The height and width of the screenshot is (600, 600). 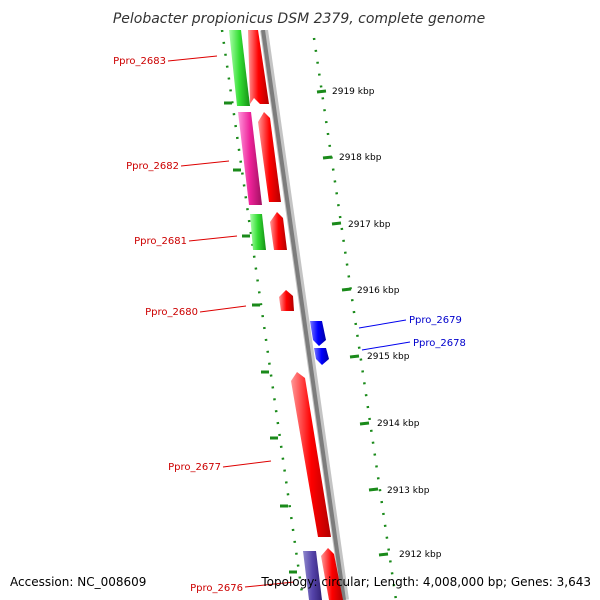 What do you see at coordinates (378, 291) in the screenshot?
I see `tick-label-2916: 2916 kbp` at bounding box center [378, 291].